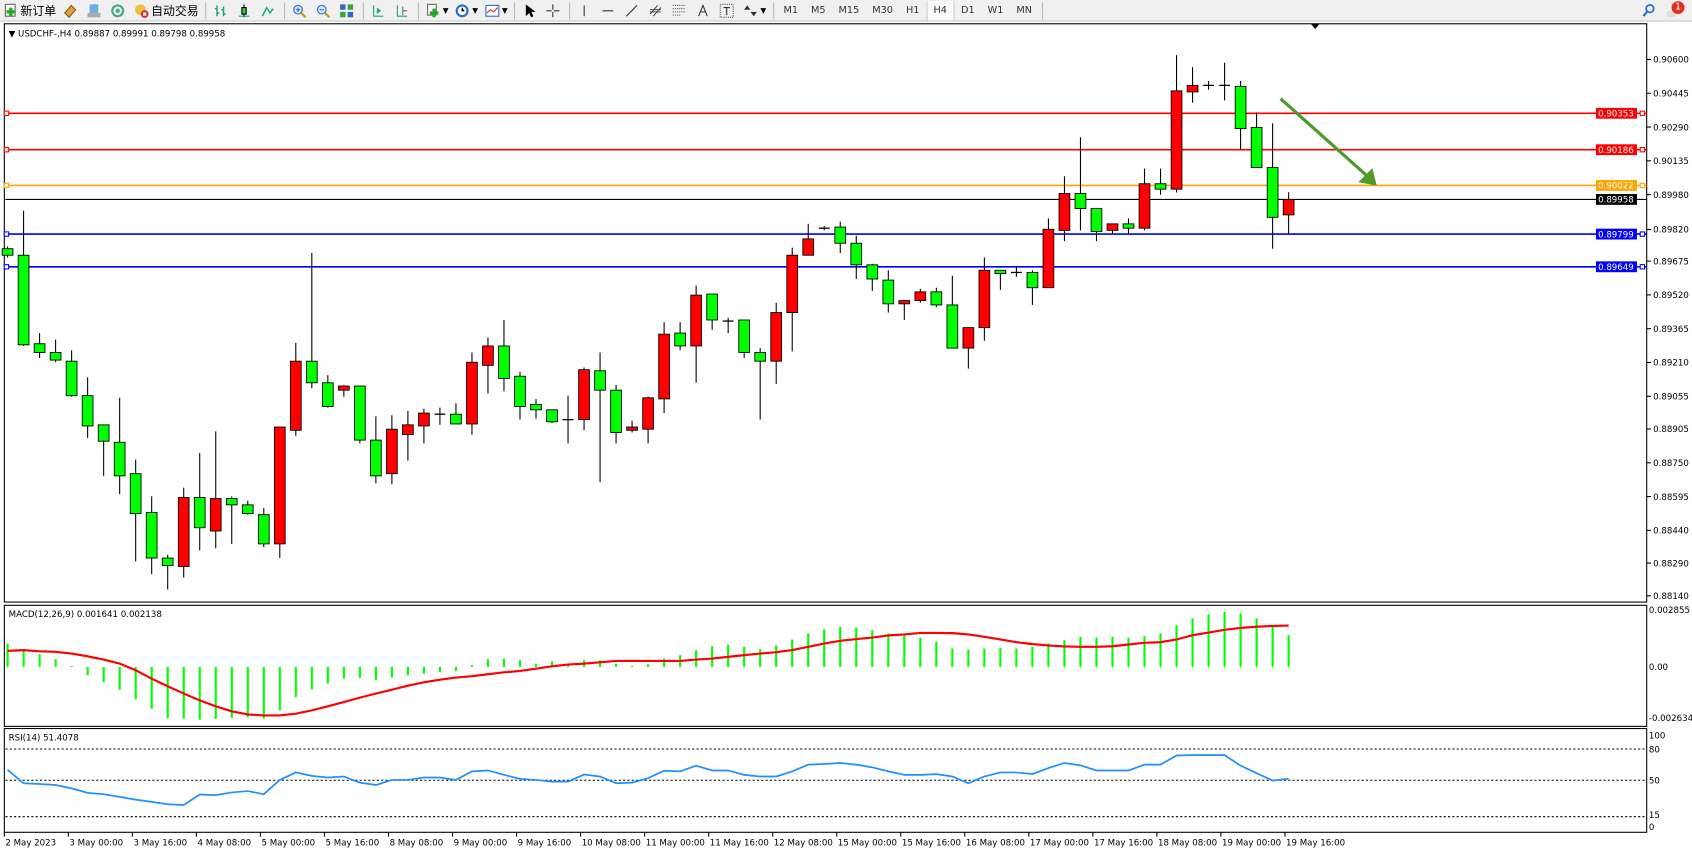 Image resolution: width=1692 pixels, height=855 pixels. I want to click on auto-scroll-button, so click(379, 10).